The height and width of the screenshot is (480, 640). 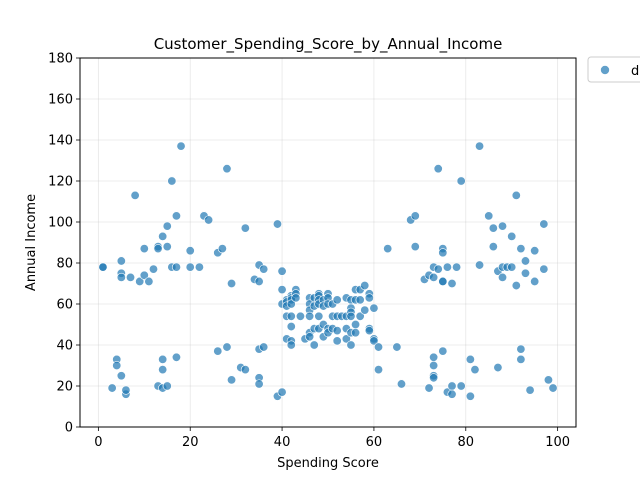 I want to click on chart-title: Customer_Spending_Score_by_Annual_Income, so click(x=328, y=44).